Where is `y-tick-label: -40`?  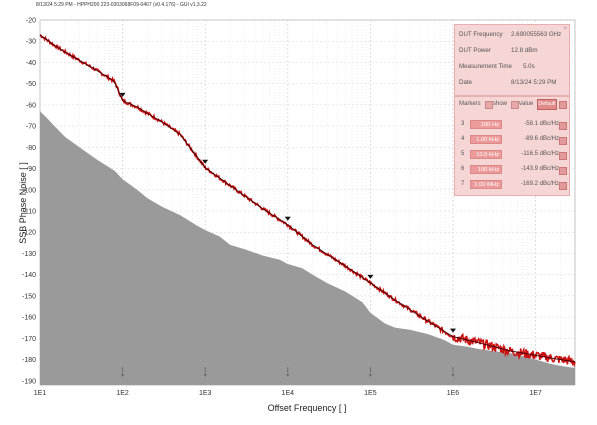 y-tick-label: -40 is located at coordinates (31, 63).